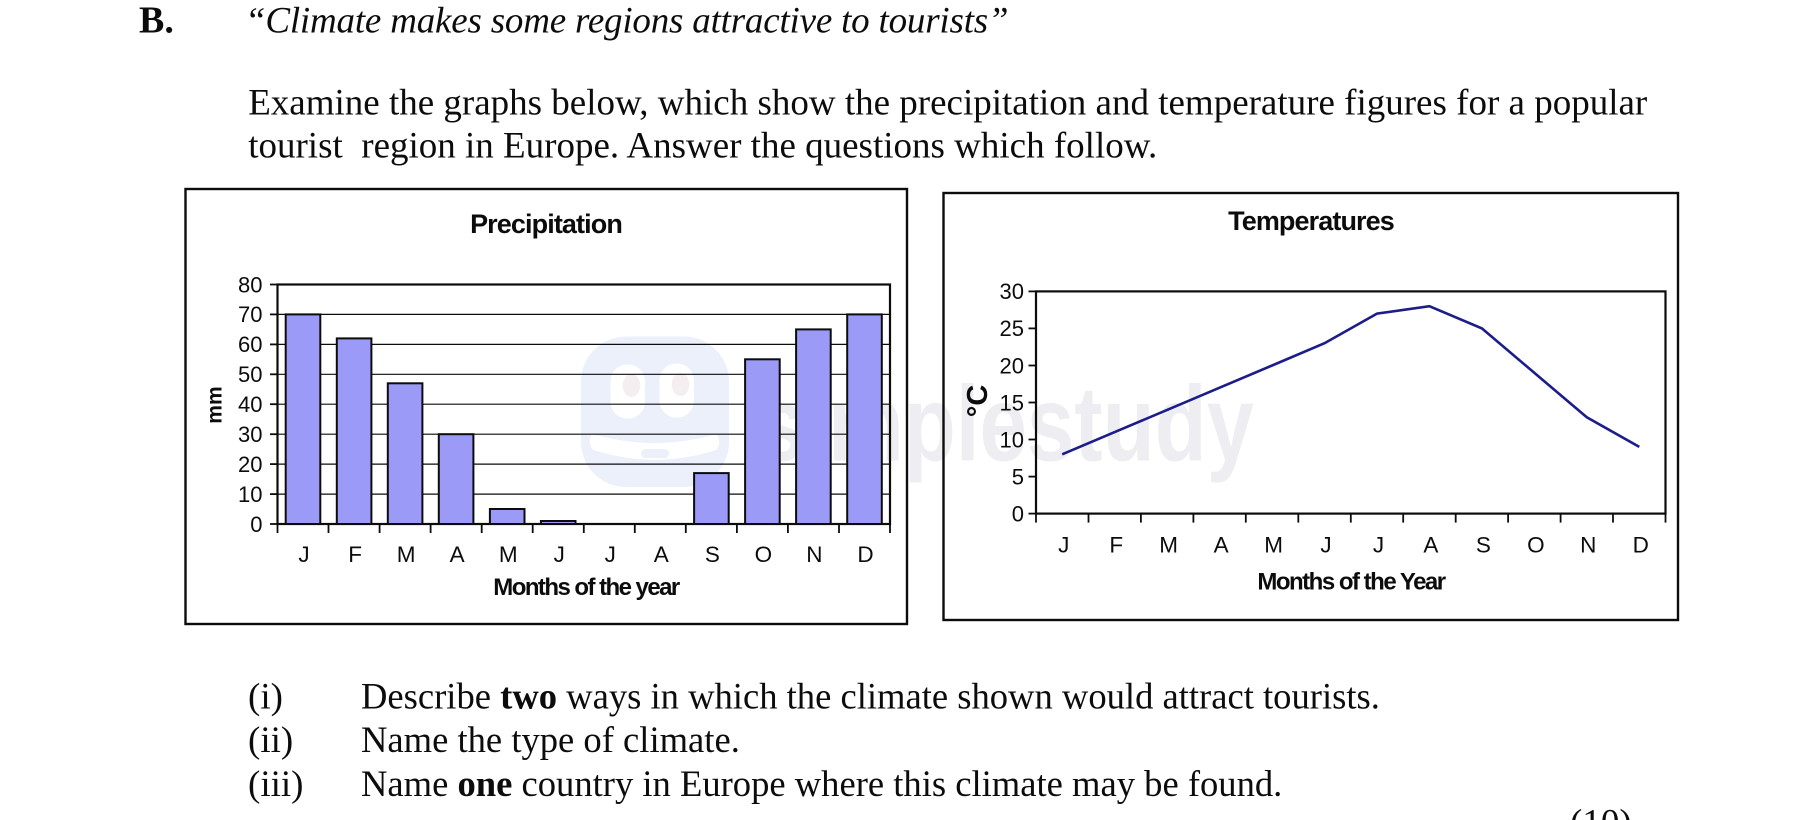  I want to click on svg-text: 5, so click(1018, 476).